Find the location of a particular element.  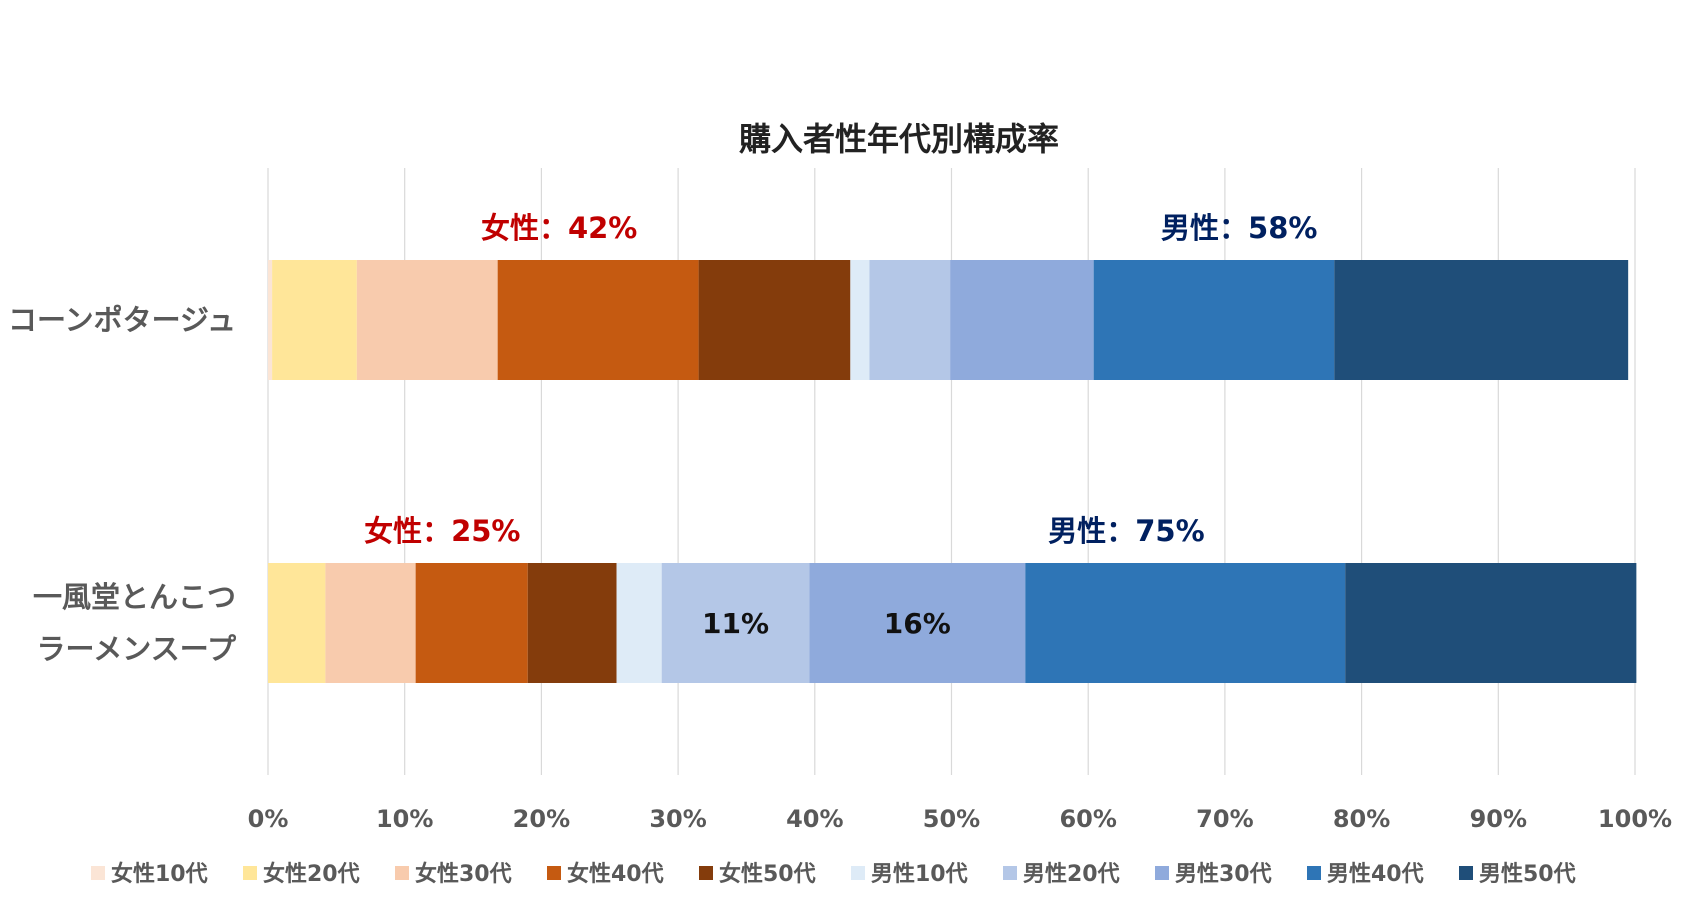

legend-item-label: 女性10代 is located at coordinates (159, 874).